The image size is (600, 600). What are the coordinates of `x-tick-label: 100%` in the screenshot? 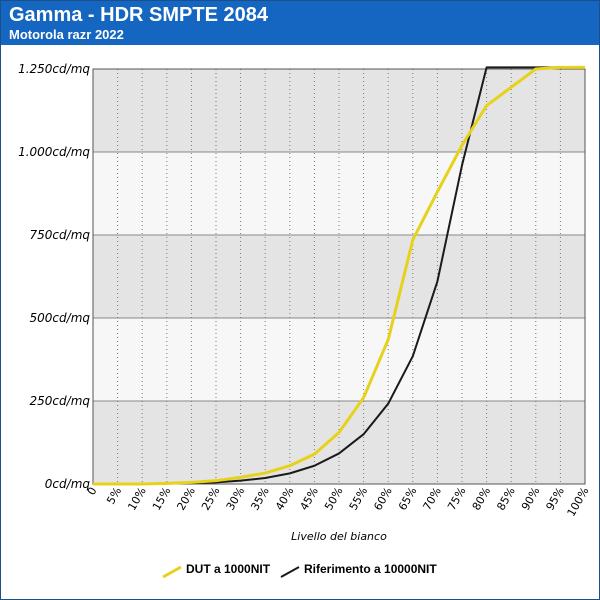 It's located at (578, 502).